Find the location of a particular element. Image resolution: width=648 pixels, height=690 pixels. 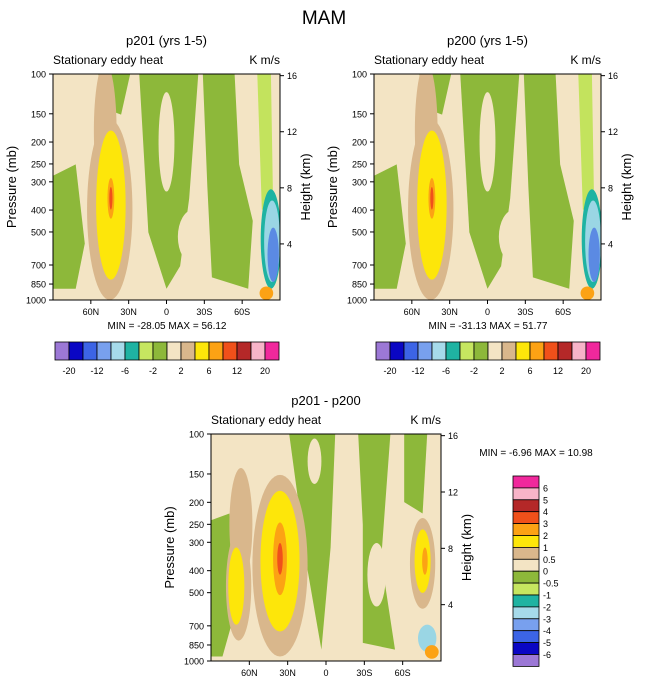

pressure-tick-label: 850 is located at coordinates (359, 285).